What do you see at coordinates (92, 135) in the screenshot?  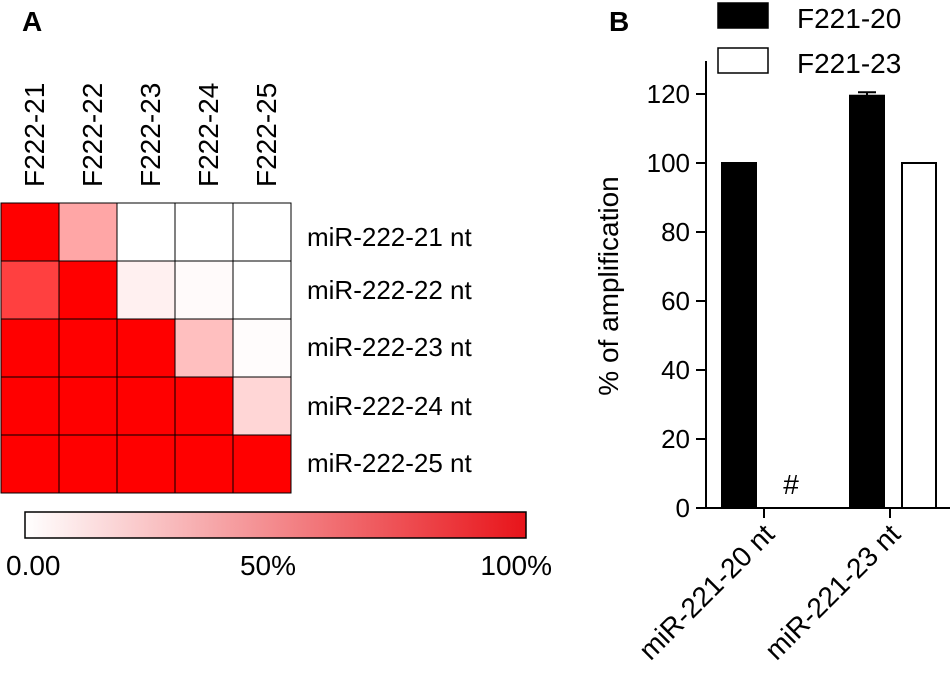 I see `heatmap-col-label: F222-22` at bounding box center [92, 135].